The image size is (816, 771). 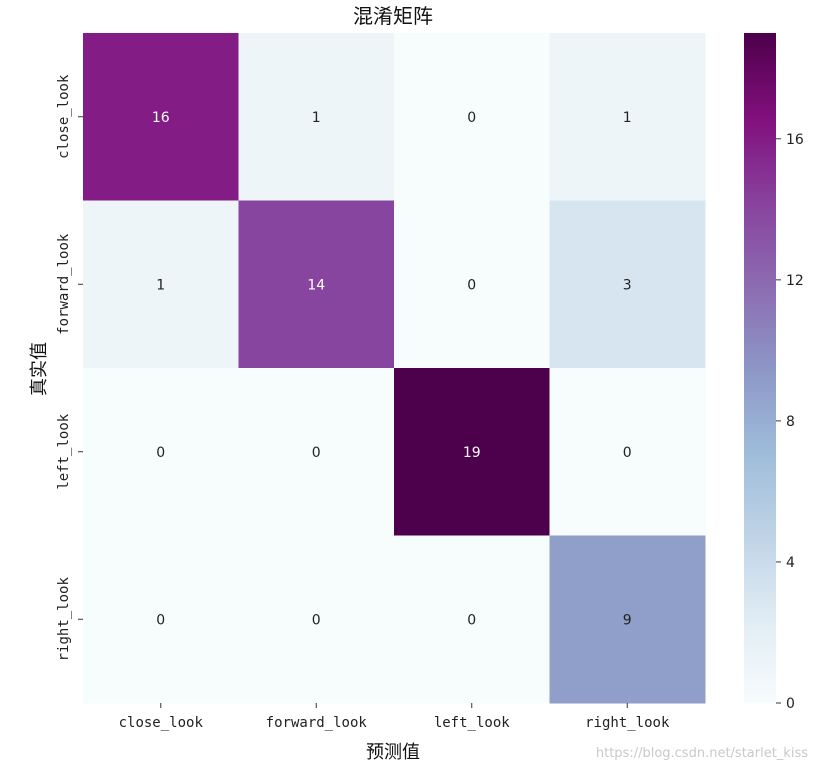 I want to click on y-tick-label: right_look, so click(x=64, y=619).